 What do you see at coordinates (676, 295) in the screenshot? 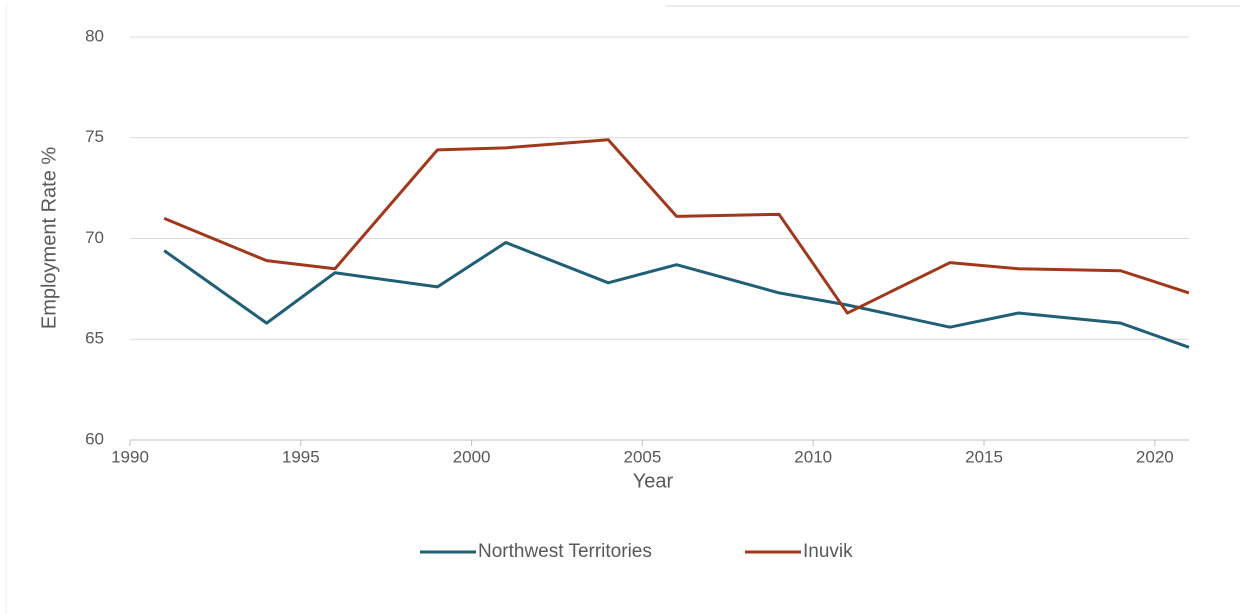
I see `line-series` at bounding box center [676, 295].